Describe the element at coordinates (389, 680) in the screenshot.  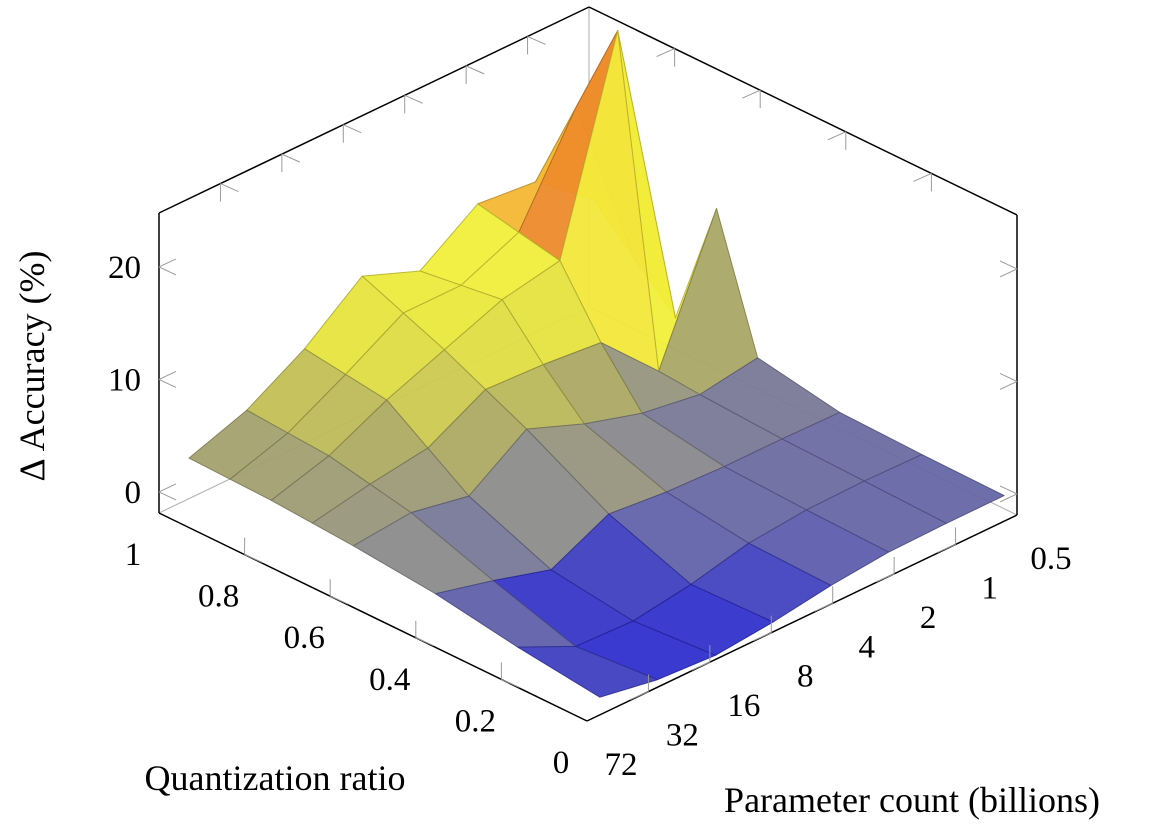
I see `y-tick-label: 0.4` at that location.